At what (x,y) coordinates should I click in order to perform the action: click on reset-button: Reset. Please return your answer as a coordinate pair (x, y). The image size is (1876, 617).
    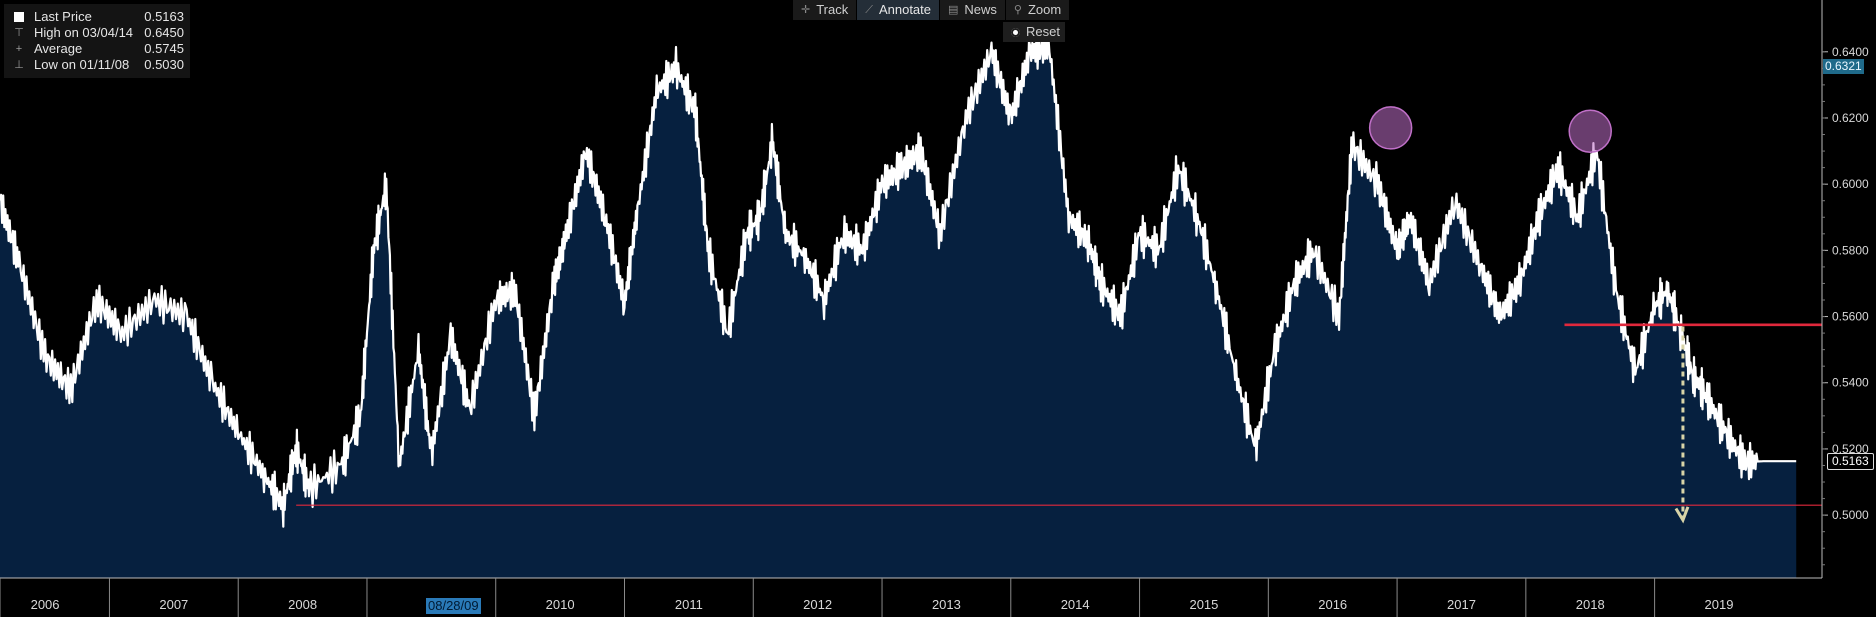
    Looking at the image, I should click on (1034, 32).